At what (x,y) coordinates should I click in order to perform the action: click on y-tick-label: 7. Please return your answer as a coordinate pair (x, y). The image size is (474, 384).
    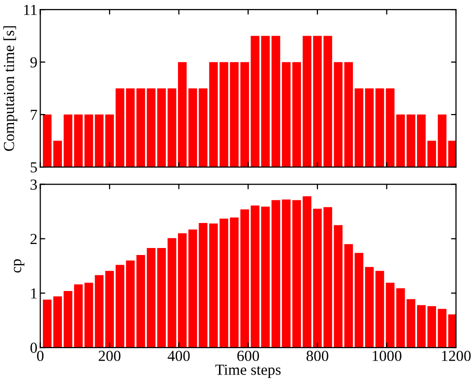
    Looking at the image, I should click on (34, 115).